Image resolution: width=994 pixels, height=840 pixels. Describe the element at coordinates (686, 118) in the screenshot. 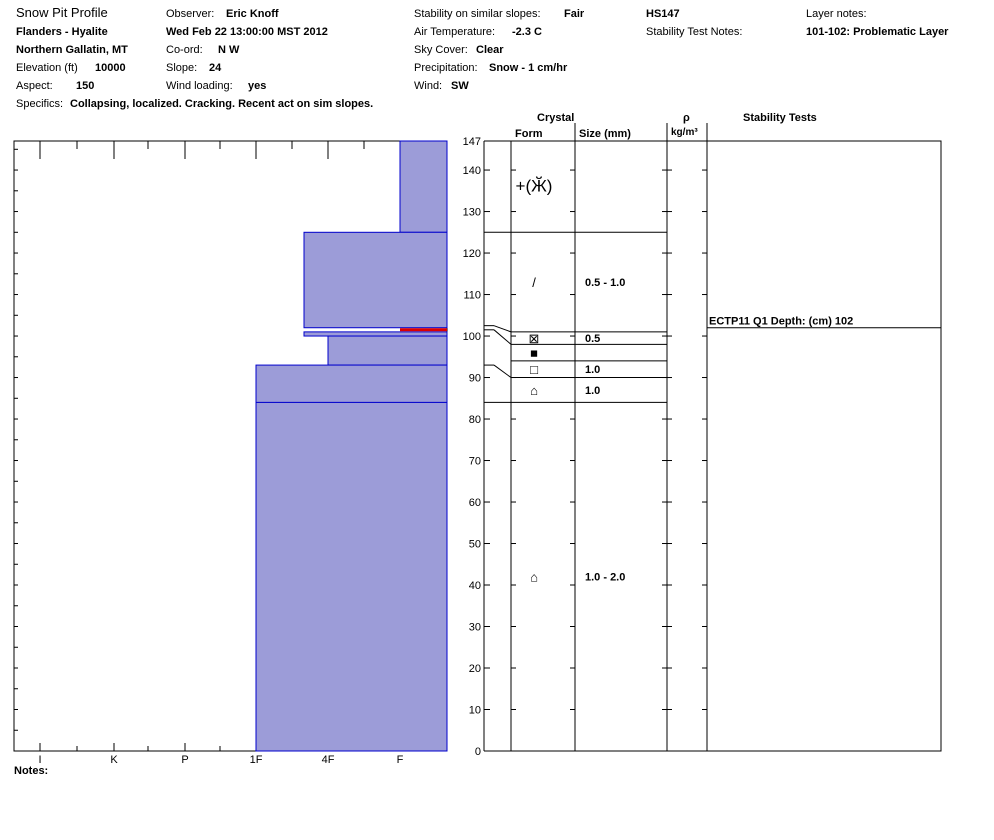

I see `rho-header: ρ` at that location.